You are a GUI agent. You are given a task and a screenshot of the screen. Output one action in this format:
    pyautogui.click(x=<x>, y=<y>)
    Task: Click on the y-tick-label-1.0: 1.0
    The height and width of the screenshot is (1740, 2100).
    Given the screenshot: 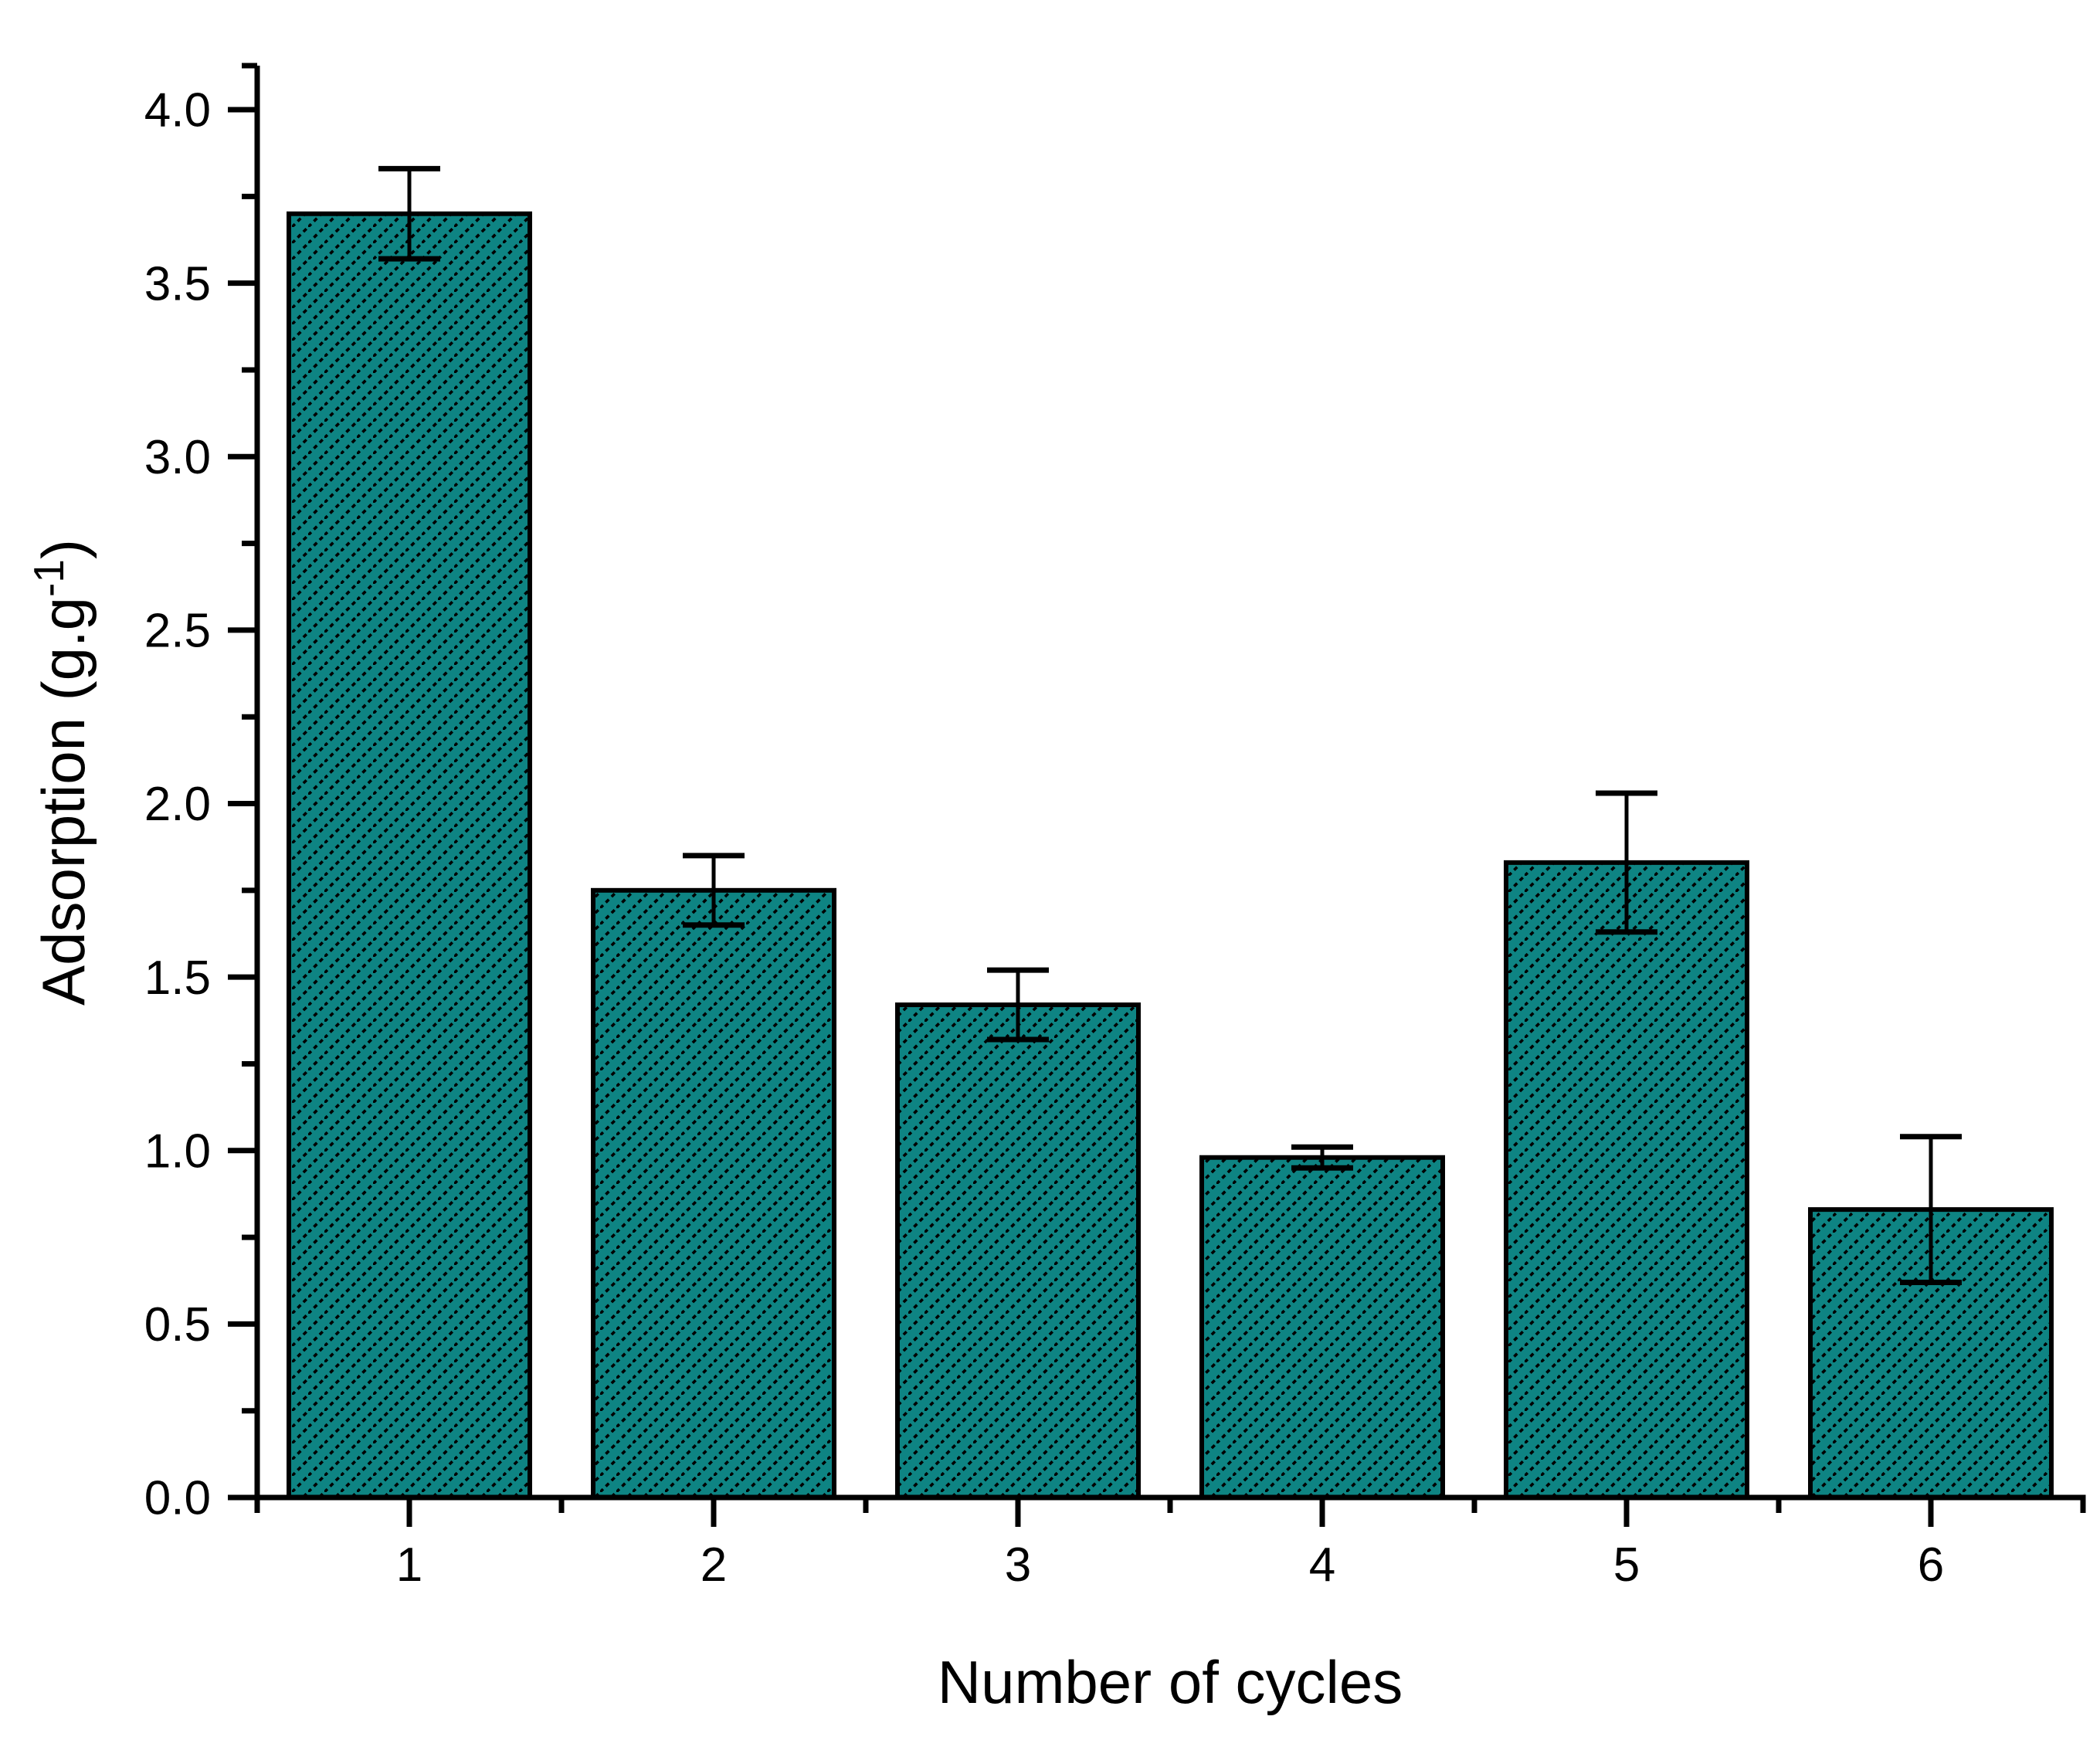 What is the action you would take?
    pyautogui.click(x=177, y=1151)
    